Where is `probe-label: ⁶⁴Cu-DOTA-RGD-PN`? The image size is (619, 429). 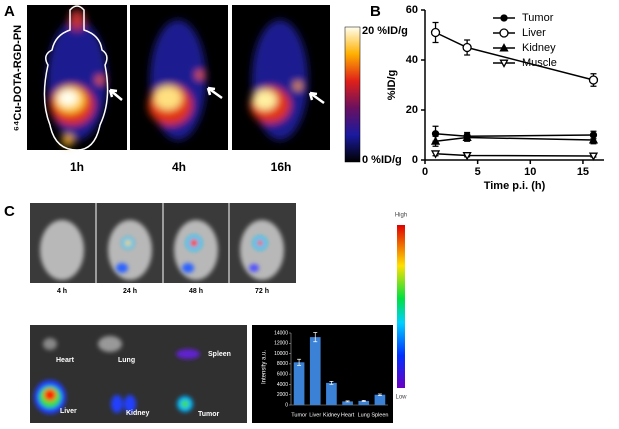
probe-label: ⁶⁴Cu-DOTA-RGD-PN is located at coordinates (18, 78).